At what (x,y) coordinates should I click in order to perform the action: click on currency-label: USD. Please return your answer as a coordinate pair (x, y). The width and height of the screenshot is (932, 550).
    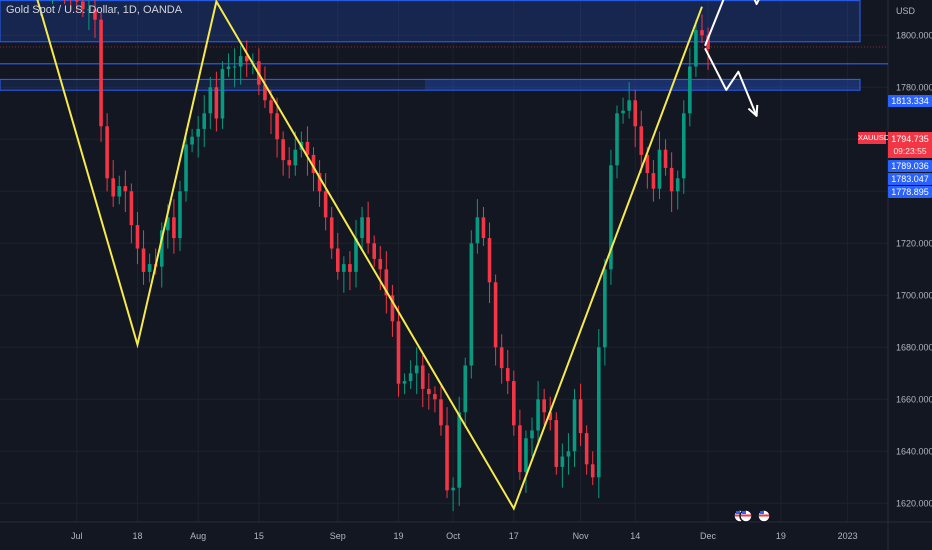
    Looking at the image, I should click on (906, 11).